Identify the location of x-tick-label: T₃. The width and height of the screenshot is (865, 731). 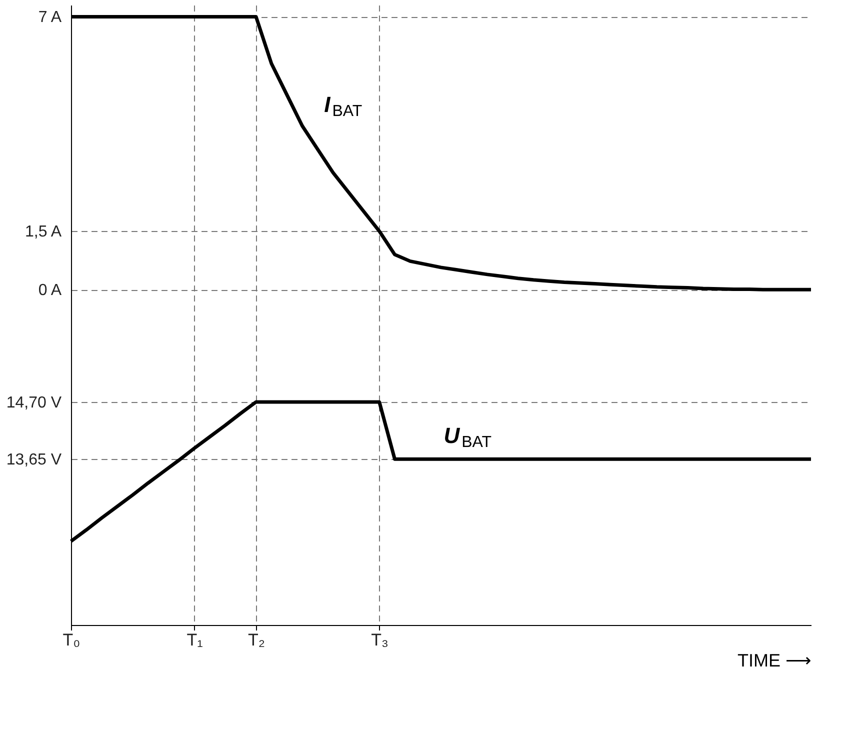
(379, 640).